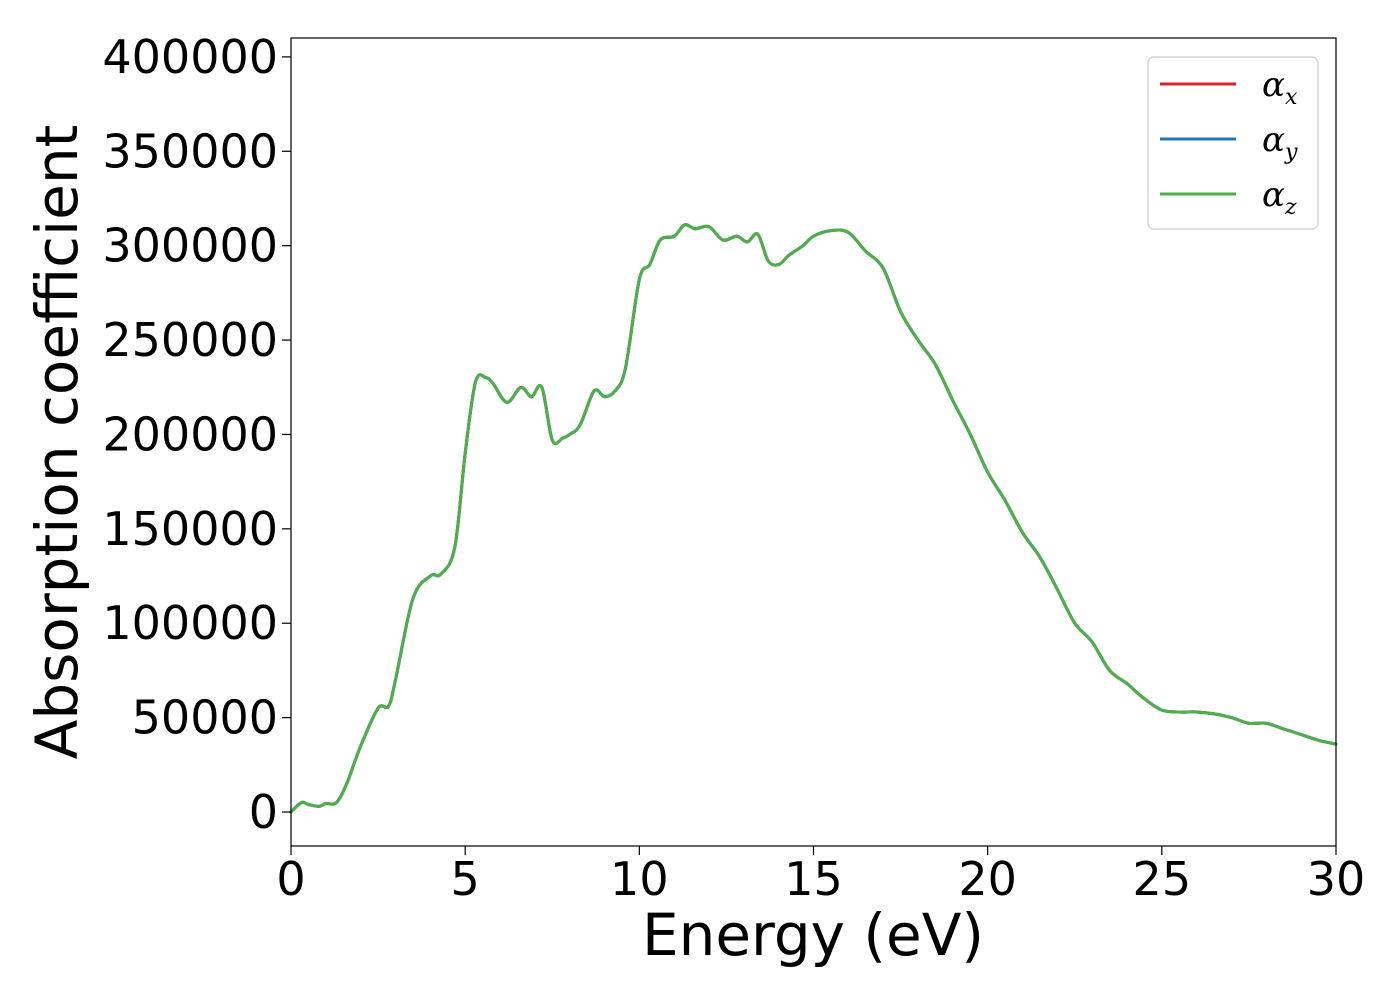 The height and width of the screenshot is (1000, 1400). I want to click on y-axis-label: Absorption coefficient, so click(57, 442).